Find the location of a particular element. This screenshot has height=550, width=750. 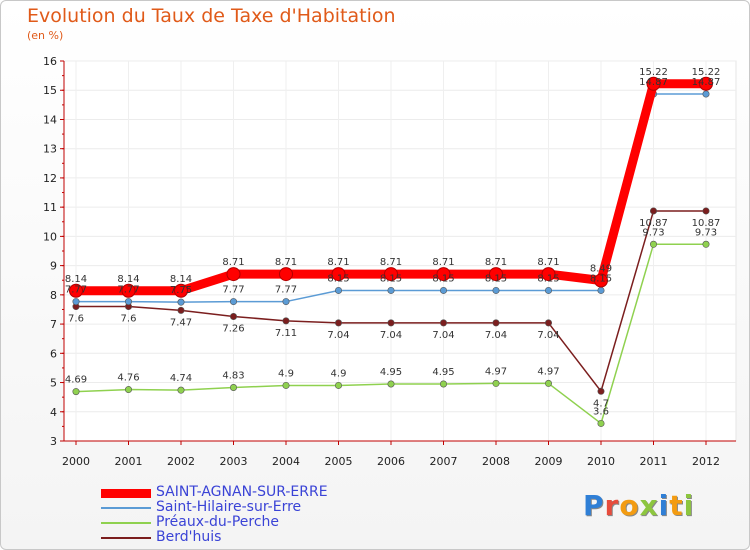

logo-letter: P is located at coordinates (594, 505).